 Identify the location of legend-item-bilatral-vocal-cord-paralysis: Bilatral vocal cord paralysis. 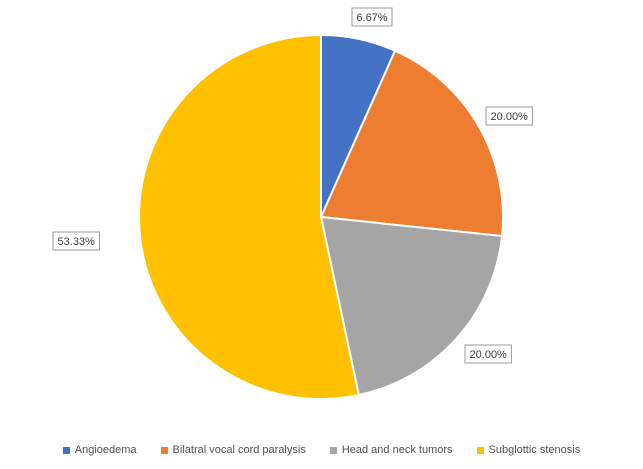
(233, 450).